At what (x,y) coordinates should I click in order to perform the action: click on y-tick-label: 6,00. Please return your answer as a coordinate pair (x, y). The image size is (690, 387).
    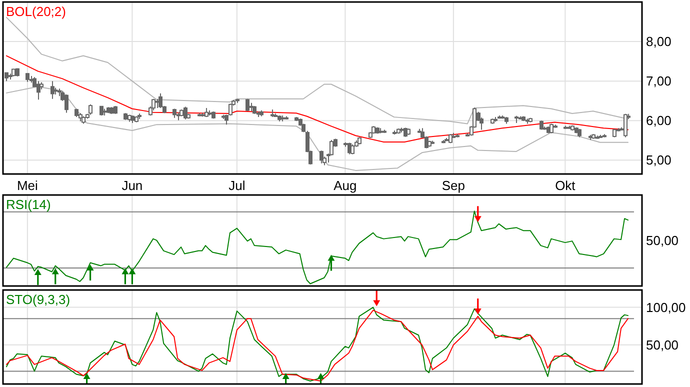
    Looking at the image, I should click on (659, 120).